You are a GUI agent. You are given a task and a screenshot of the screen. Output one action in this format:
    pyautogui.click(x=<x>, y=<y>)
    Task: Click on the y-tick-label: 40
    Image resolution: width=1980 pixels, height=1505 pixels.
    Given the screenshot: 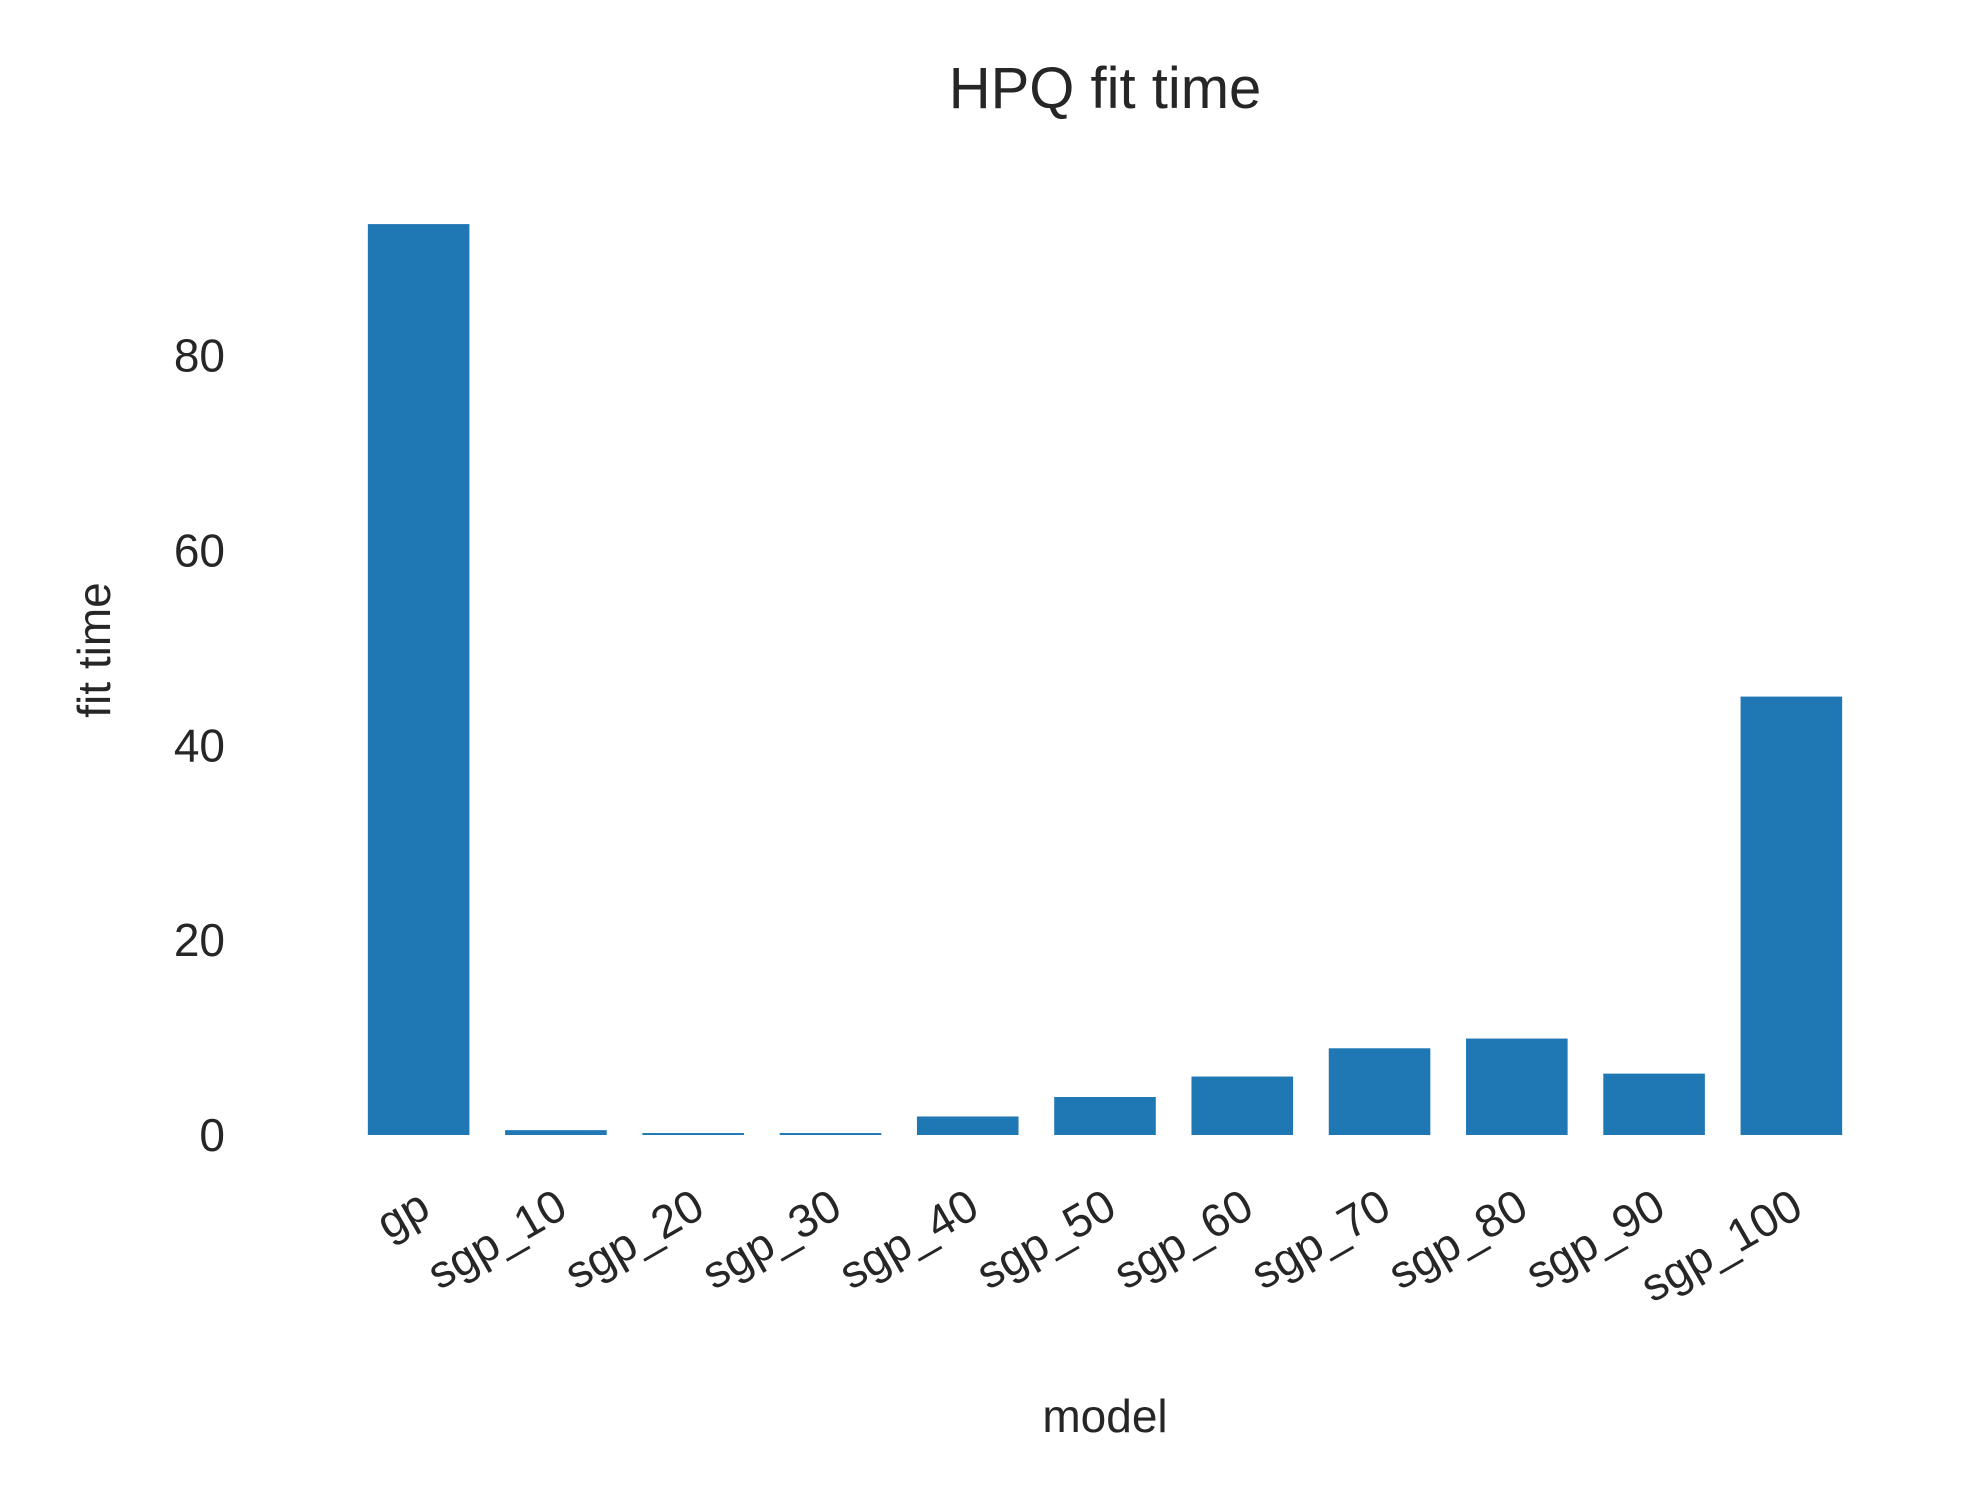 What is the action you would take?
    pyautogui.click(x=199, y=745)
    